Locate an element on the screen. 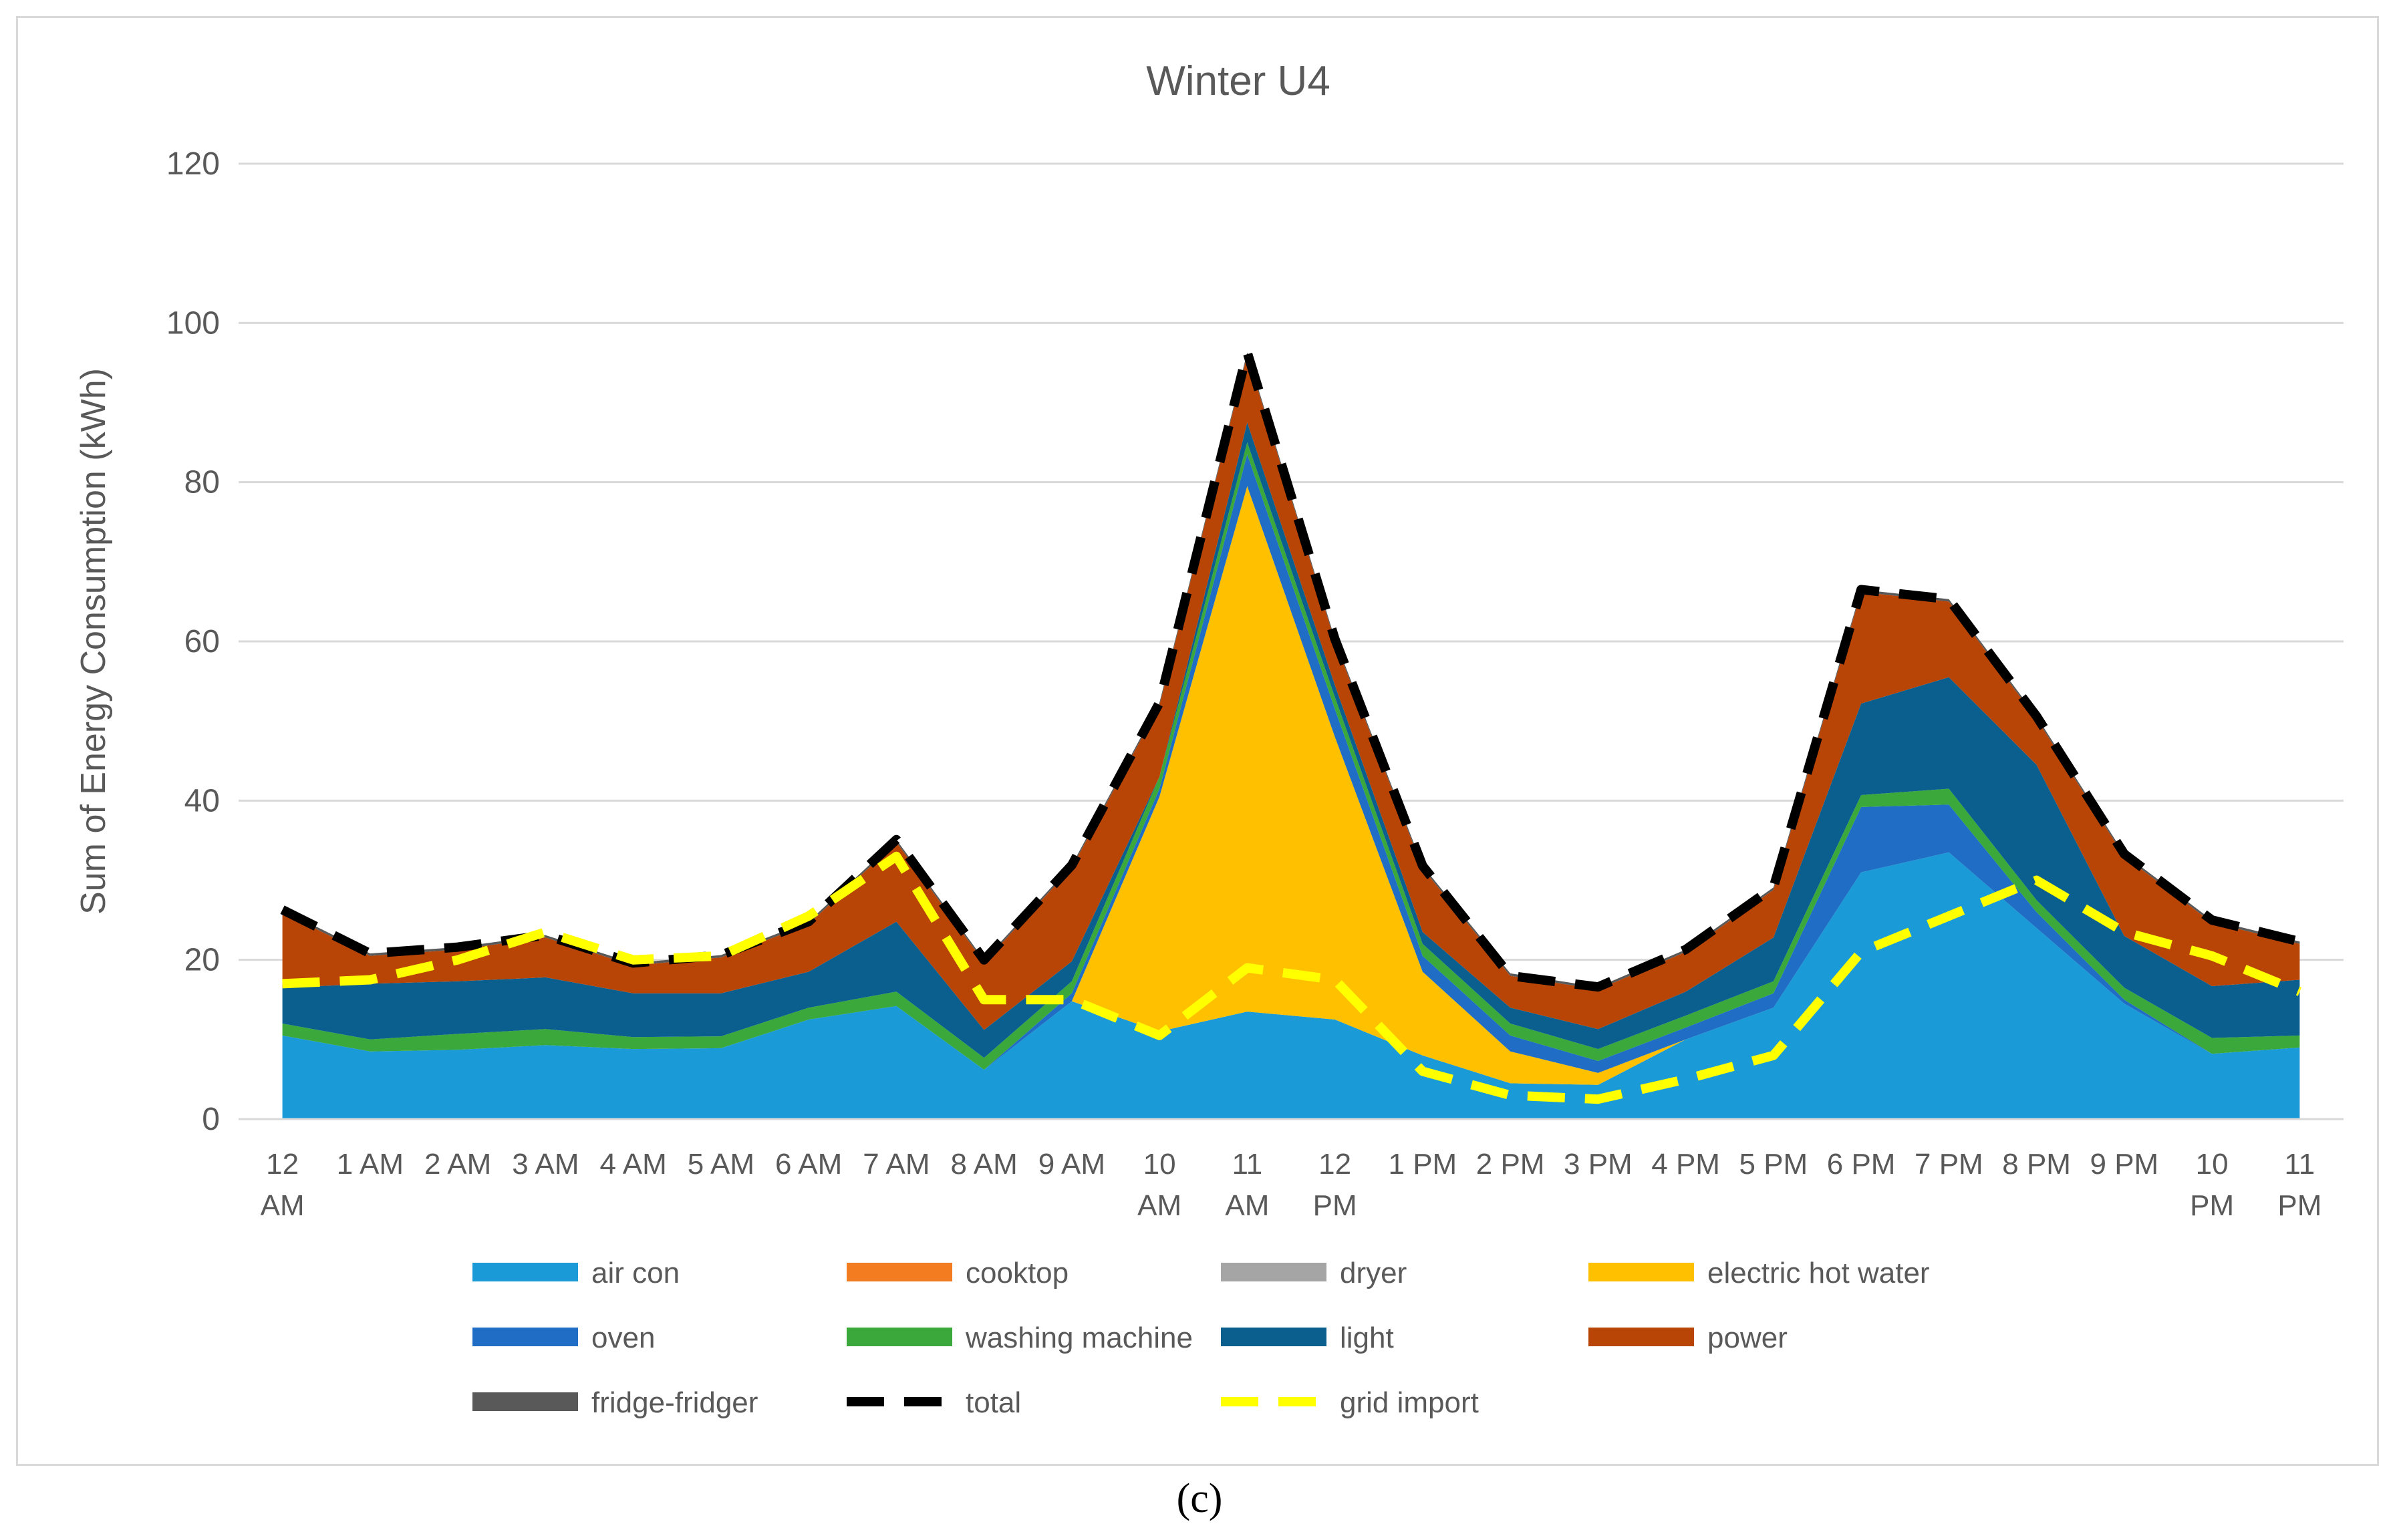 The image size is (2399, 1540). x-tick-label: 2 PM is located at coordinates (1510, 1164).